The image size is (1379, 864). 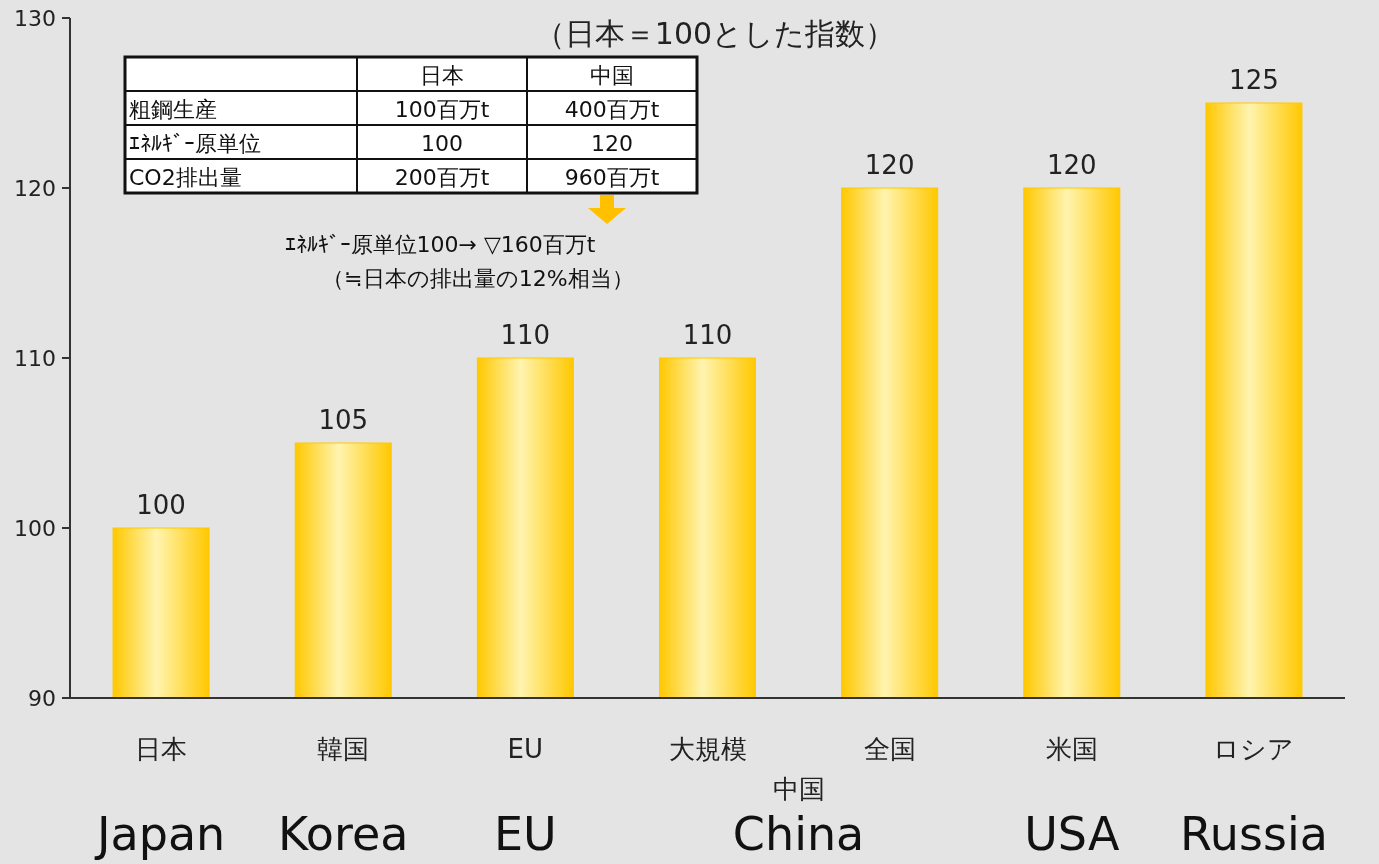 I want to click on data-label: 125, so click(x=1254, y=80).